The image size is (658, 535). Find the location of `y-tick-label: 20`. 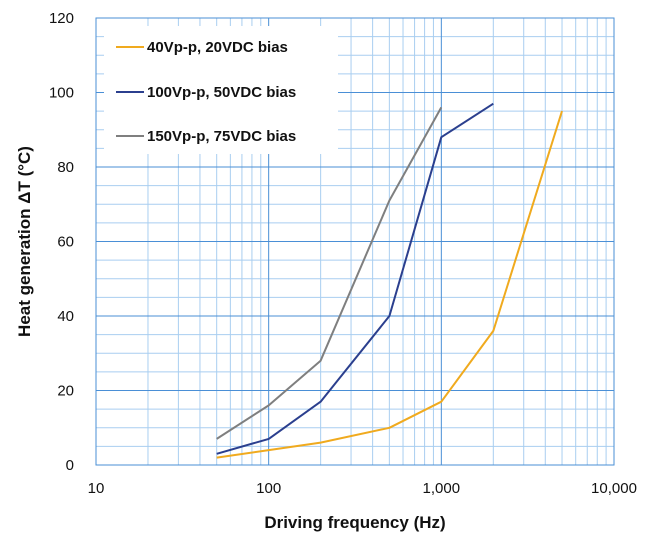

y-tick-label: 20 is located at coordinates (65, 391).